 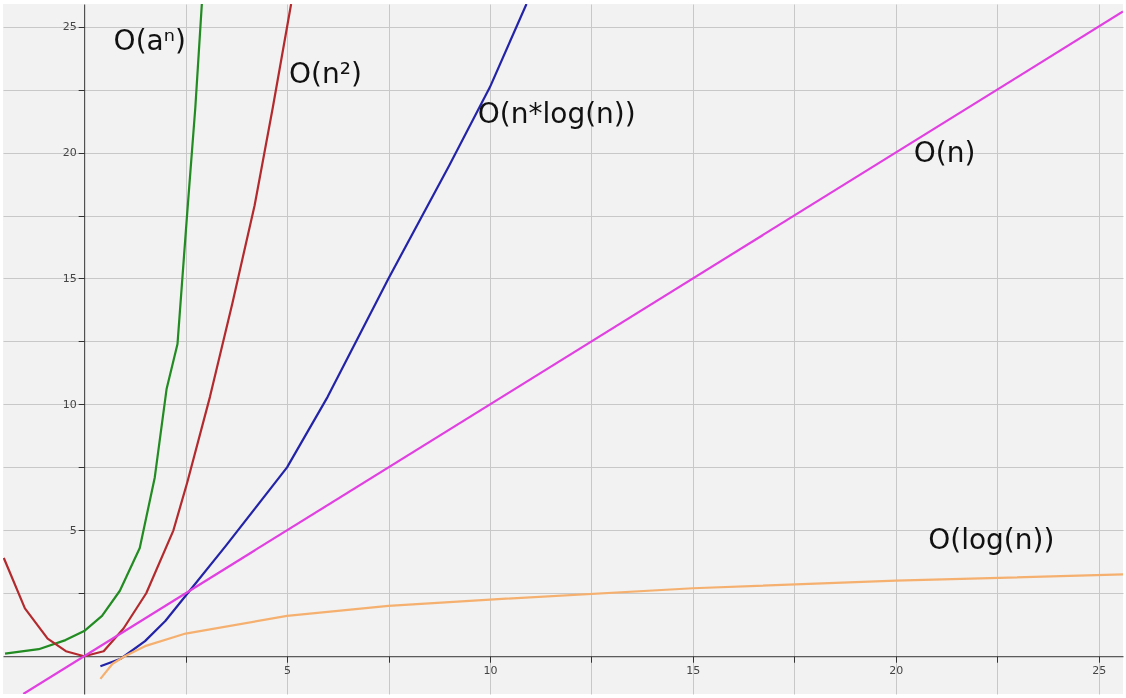 What do you see at coordinates (149, 40) in the screenshot?
I see `annotation: O(aⁿ)` at bounding box center [149, 40].